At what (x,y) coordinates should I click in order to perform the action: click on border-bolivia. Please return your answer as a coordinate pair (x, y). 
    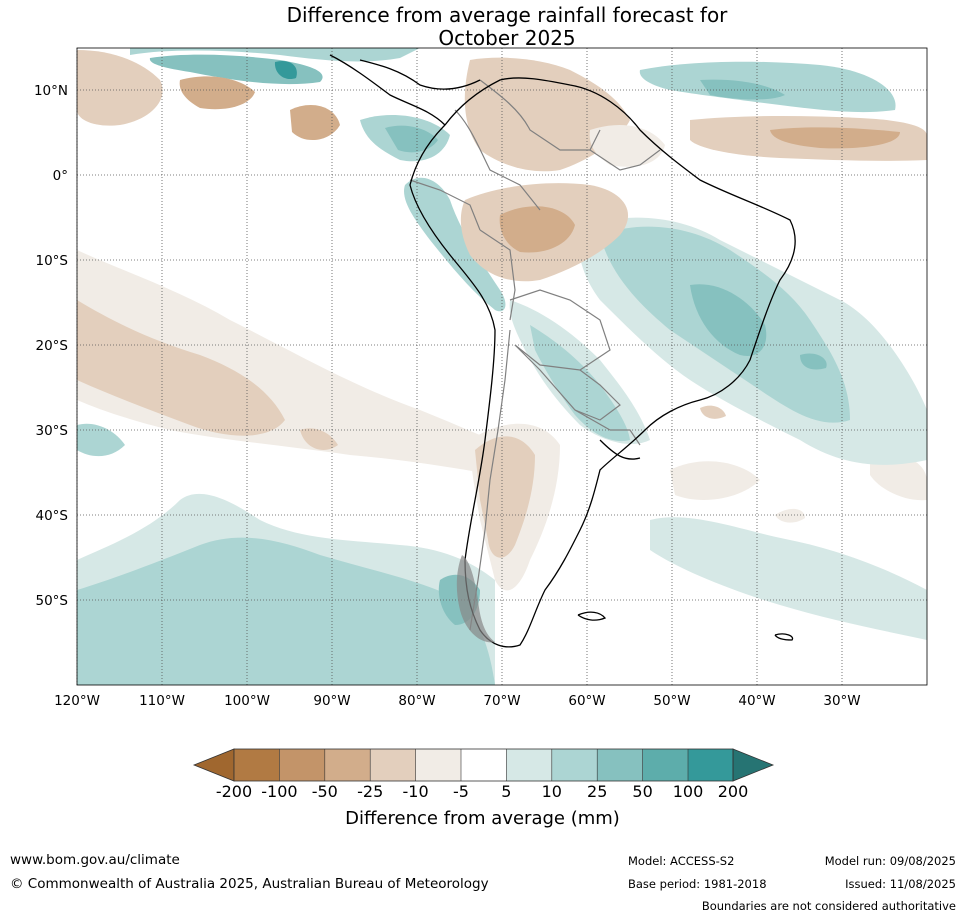
    Looking at the image, I should click on (560, 330).